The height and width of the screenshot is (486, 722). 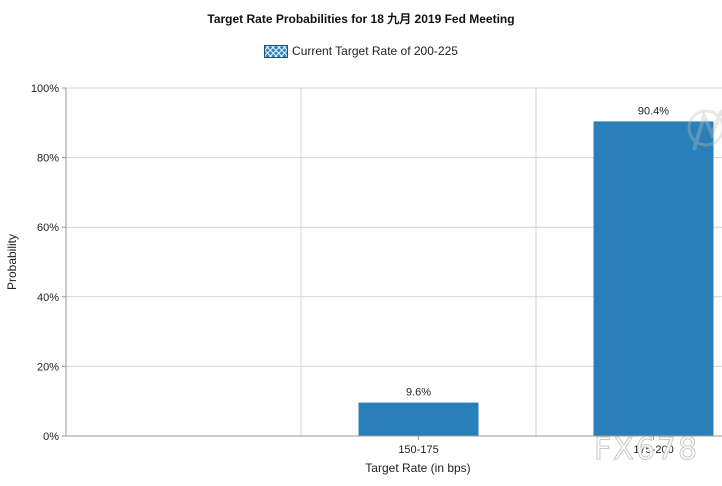 I want to click on y-tick-label: 0%, so click(x=51, y=437).